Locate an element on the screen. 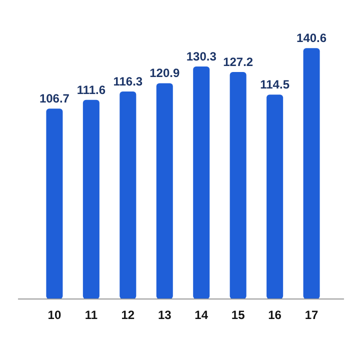 The height and width of the screenshot is (337, 360). data-label: 130.3 is located at coordinates (201, 56).